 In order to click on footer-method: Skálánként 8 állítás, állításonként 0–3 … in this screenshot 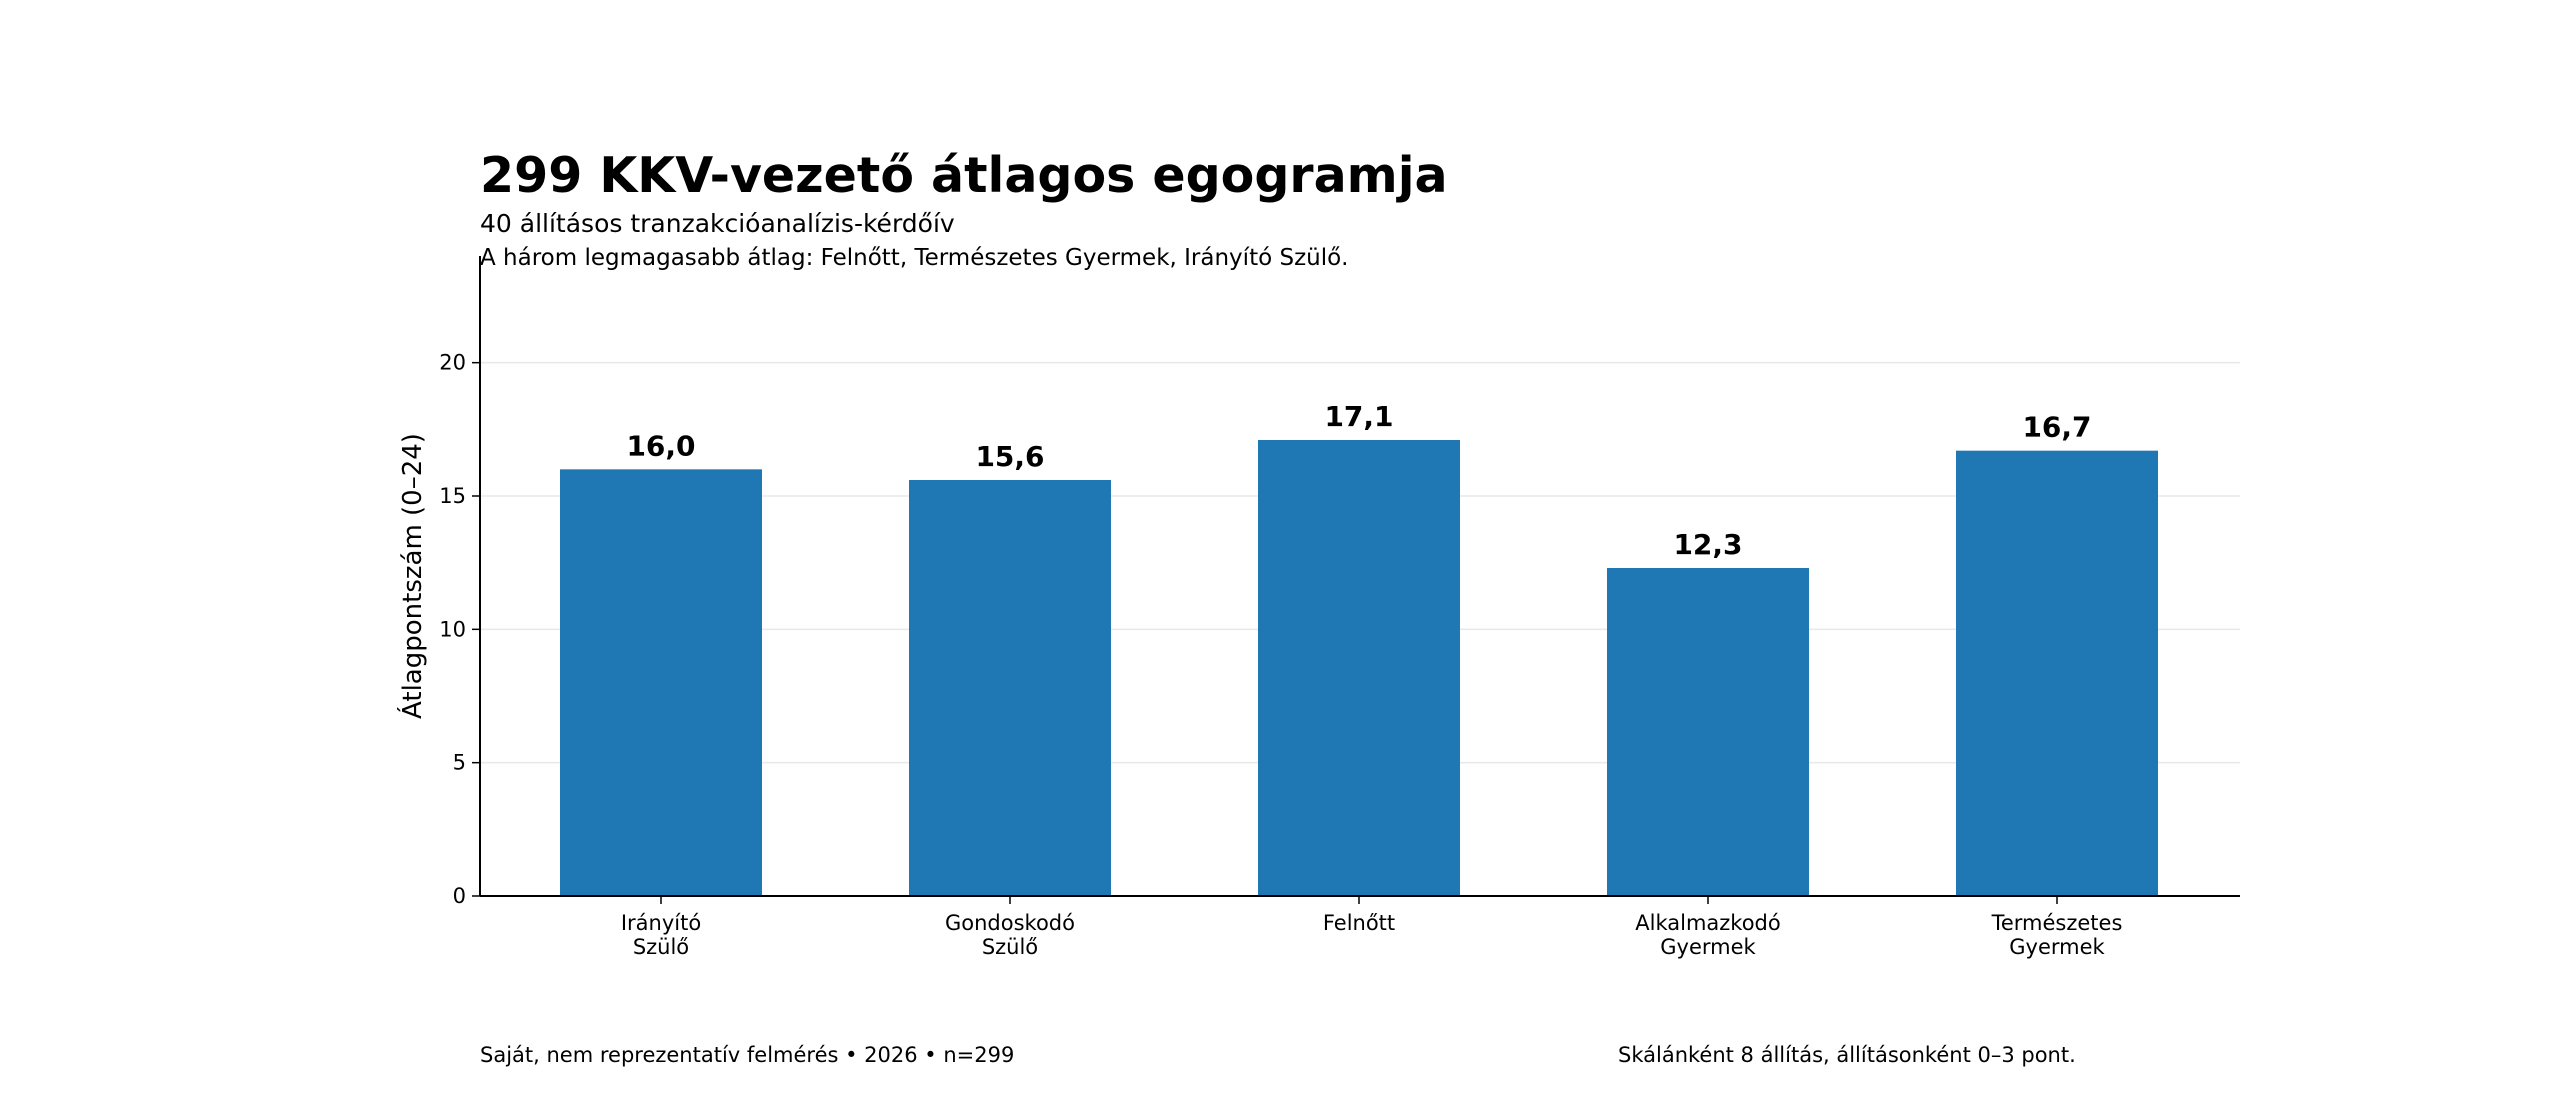, I will do `click(1847, 1055)`.